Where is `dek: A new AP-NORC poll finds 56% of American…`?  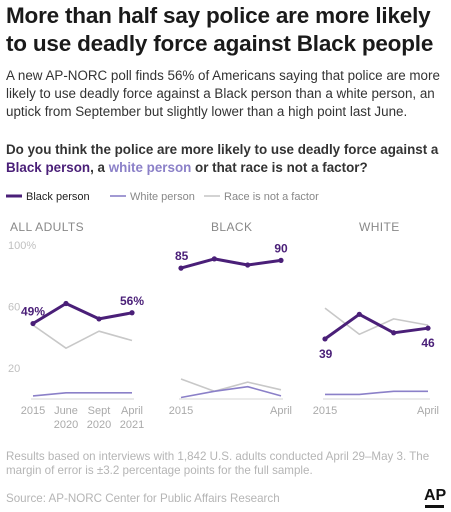 dek: A new AP-NORC poll finds 56% of American… is located at coordinates (223, 93).